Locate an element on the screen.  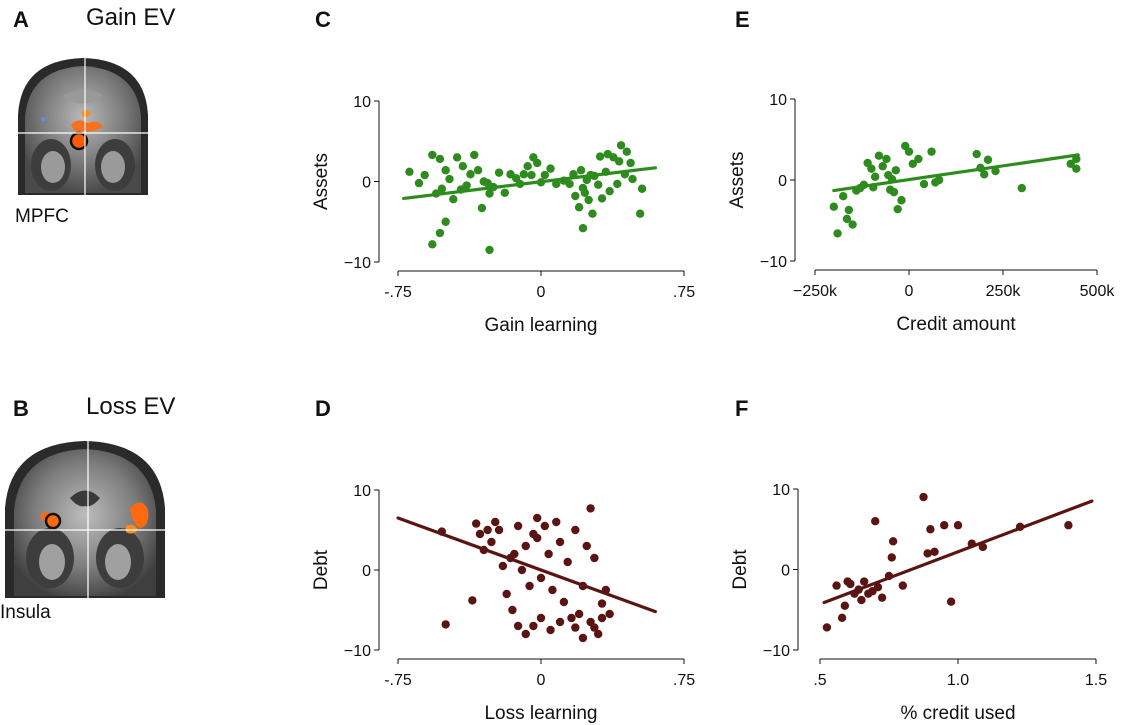
x-axis-label: % credit used is located at coordinates (957, 713).